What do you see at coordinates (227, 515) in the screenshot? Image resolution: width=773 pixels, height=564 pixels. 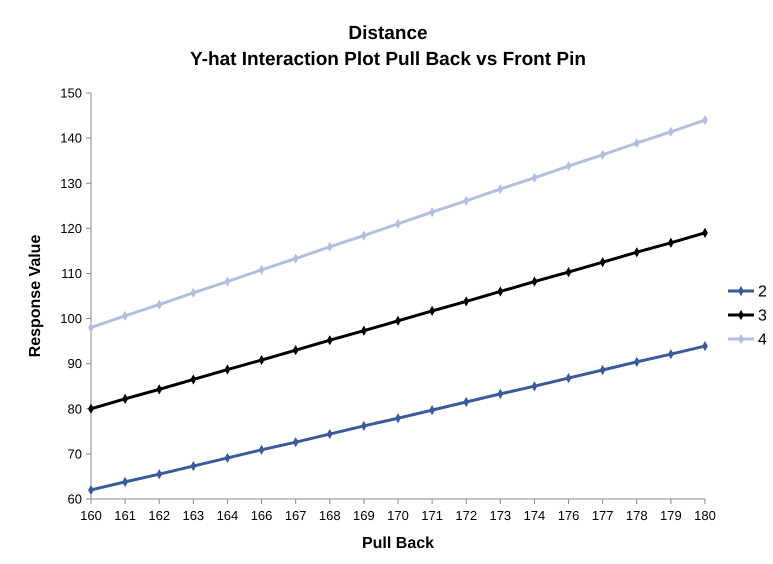 I see `x-tick-label: 164` at bounding box center [227, 515].